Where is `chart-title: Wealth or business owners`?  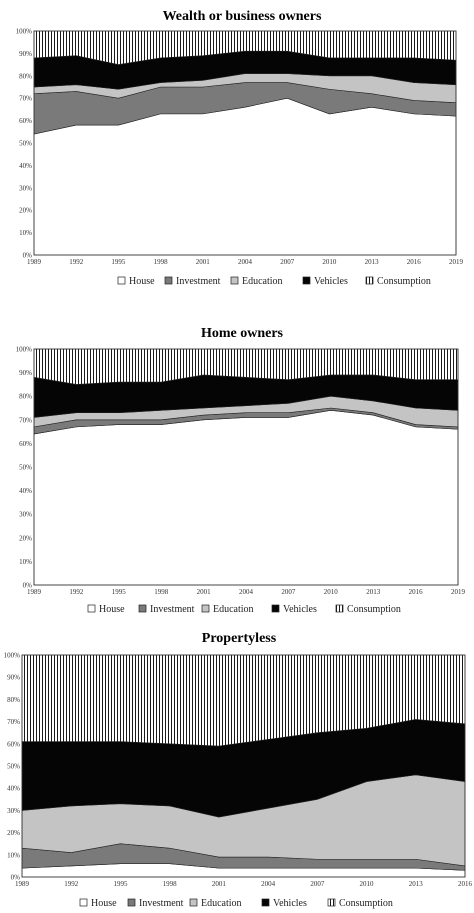
chart-title: Wealth or business owners is located at coordinates (242, 16).